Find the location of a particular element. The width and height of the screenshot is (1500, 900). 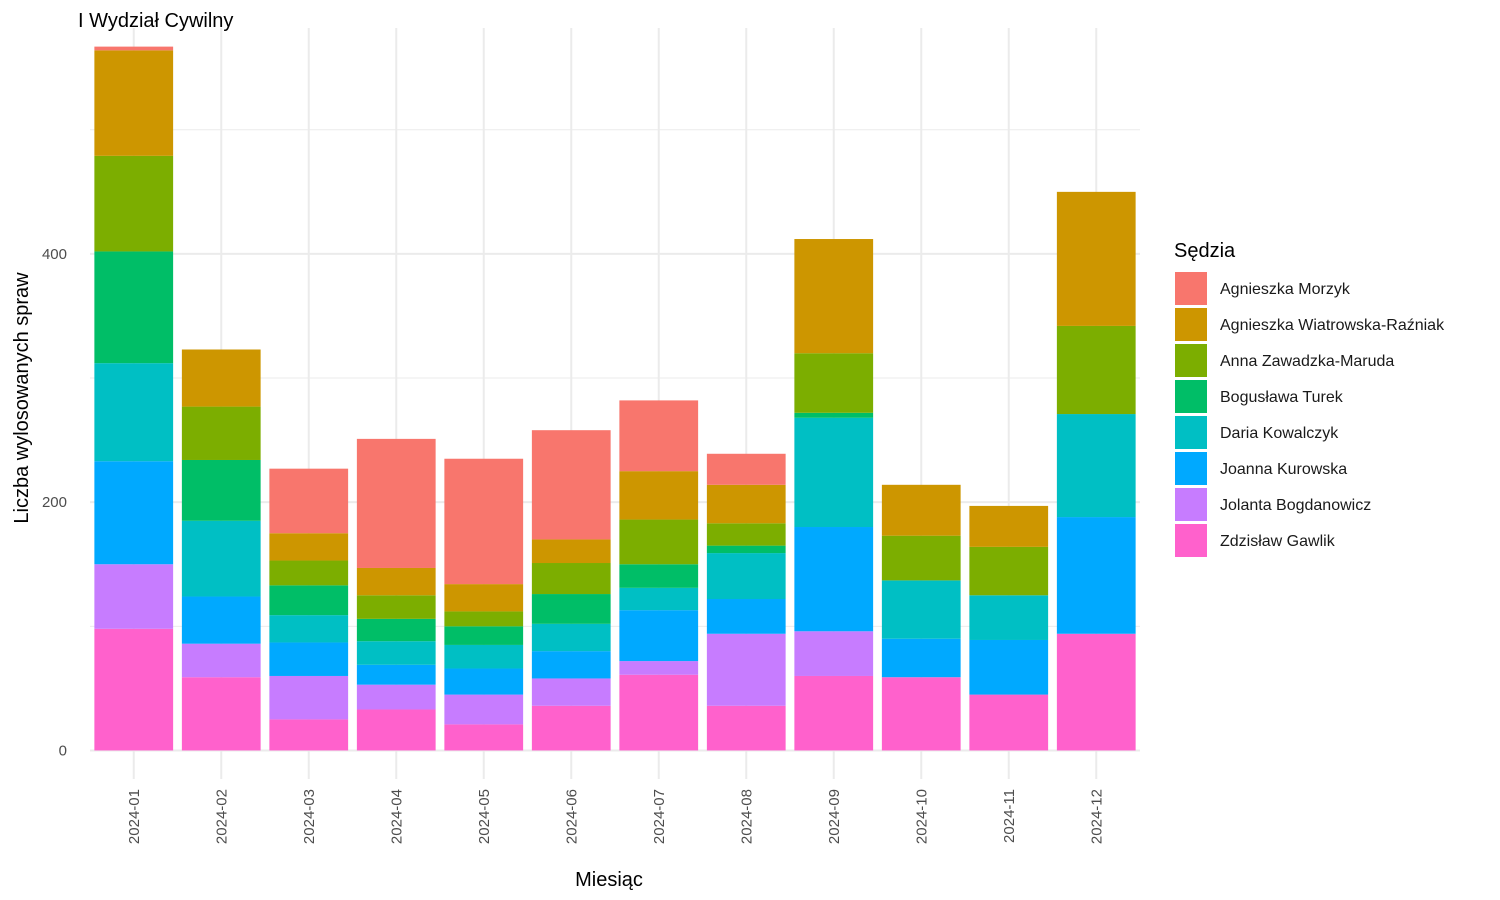

x-tick-label: 2024-12 is located at coordinates (1096, 816).